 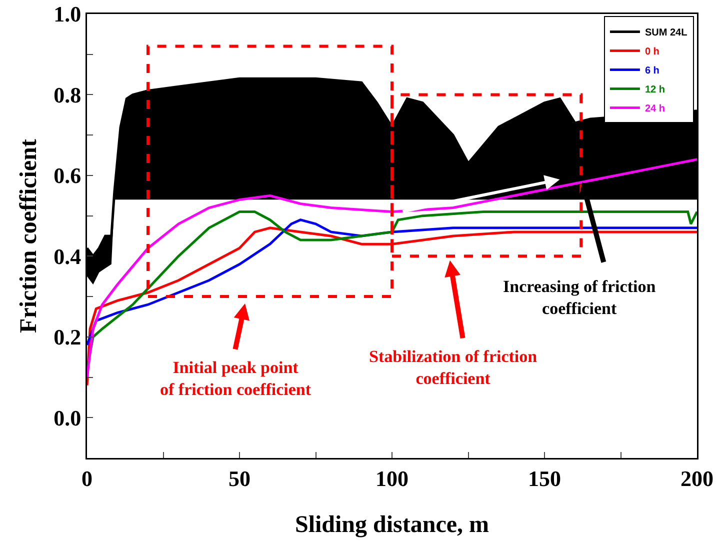 What do you see at coordinates (68, 175) in the screenshot?
I see `y-tick-label: 0.6` at bounding box center [68, 175].